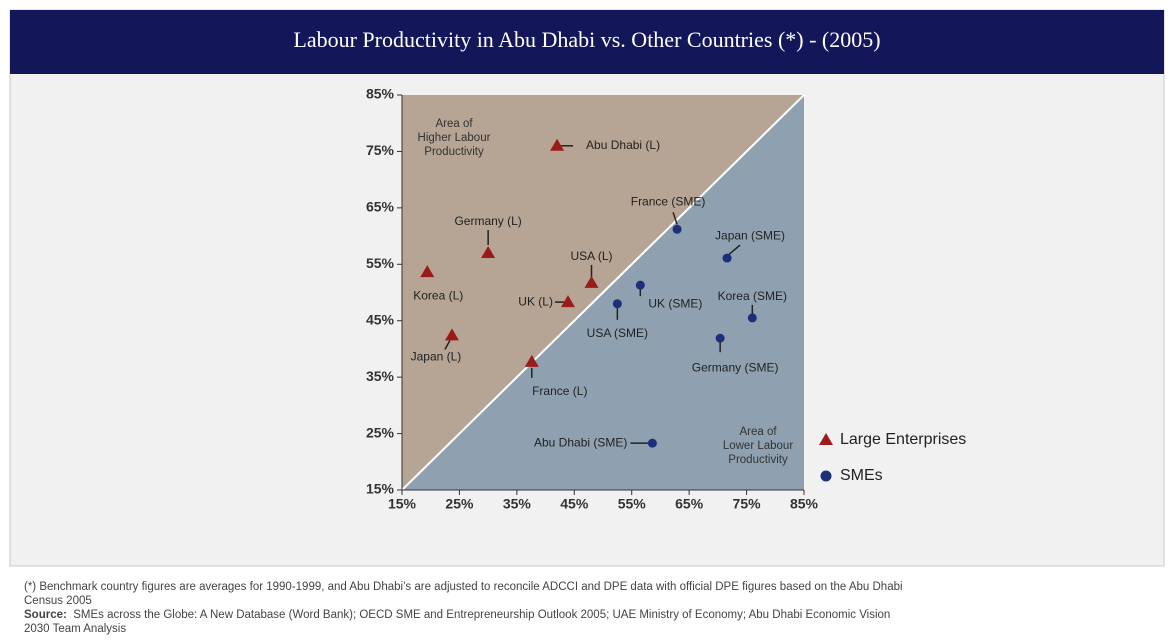  What do you see at coordinates (632, 504) in the screenshot?
I see `x-tick-label: 55%` at bounding box center [632, 504].